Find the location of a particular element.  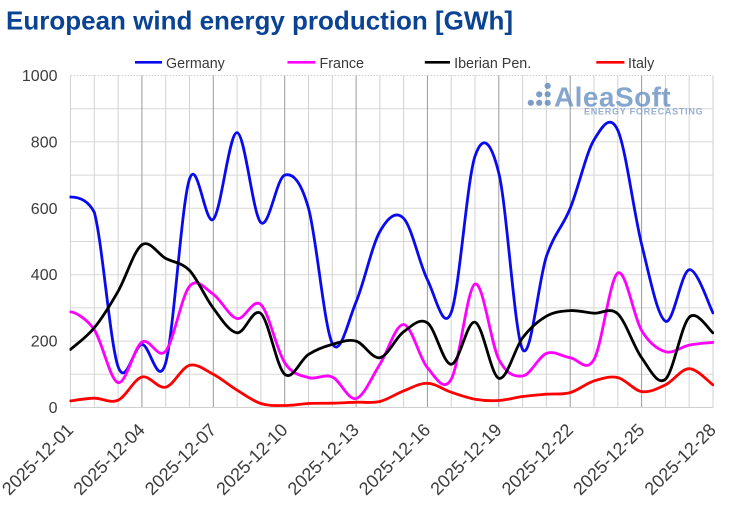

svg-text: AleaSoft is located at coordinates (612, 97).